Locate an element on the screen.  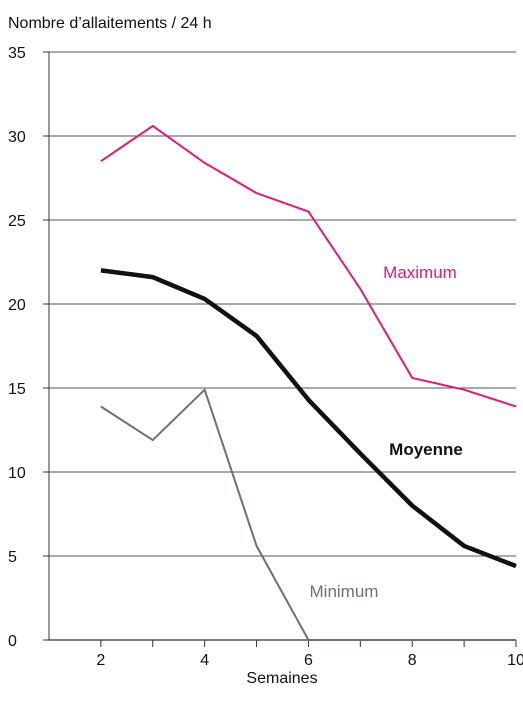
series-label-minimum: Minimum is located at coordinates (344, 591).